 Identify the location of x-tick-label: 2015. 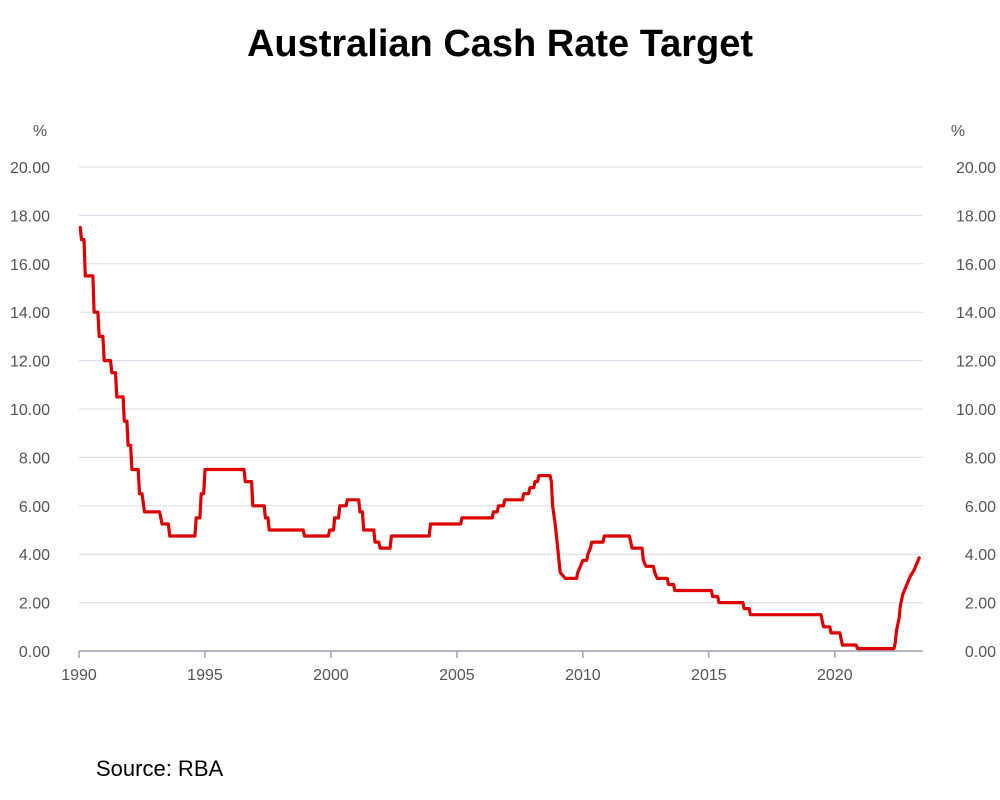
(709, 675).